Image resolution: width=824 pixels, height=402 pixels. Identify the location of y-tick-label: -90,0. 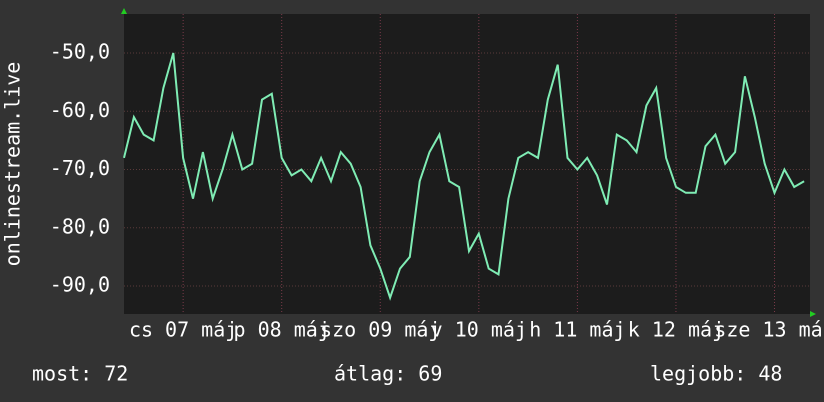
(80, 285).